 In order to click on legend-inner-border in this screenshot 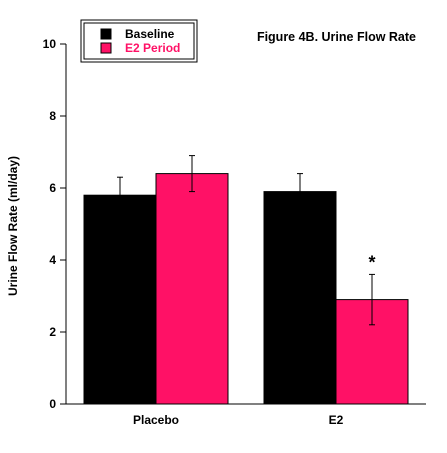, I will do `click(139, 41)`.